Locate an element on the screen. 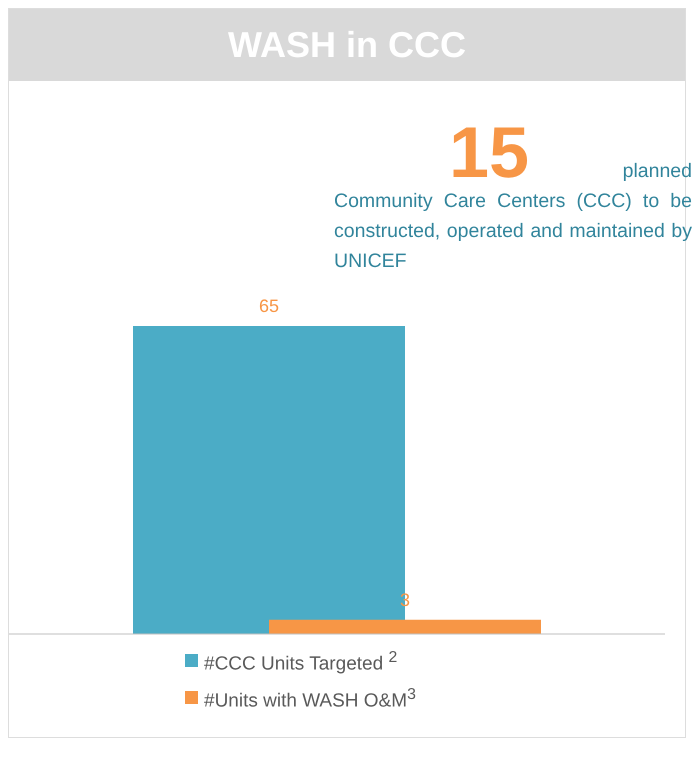 The image size is (692, 774). legend-label: #CCC Units Targeted $^{2}$ is located at coordinates (301, 662).